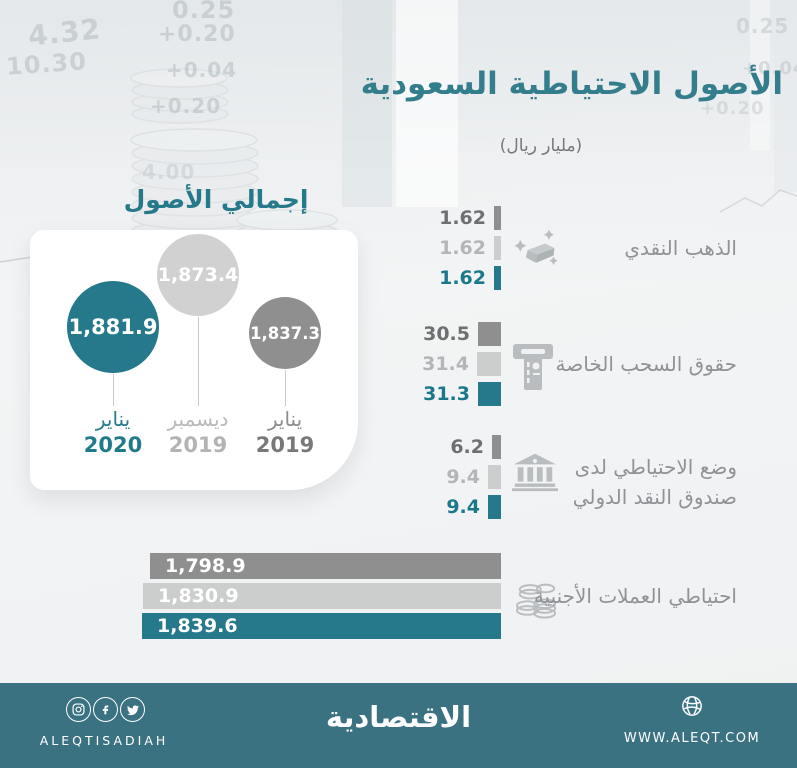 This screenshot has height=768, width=797. I want to click on ticker-number: 10.30, so click(46, 64).